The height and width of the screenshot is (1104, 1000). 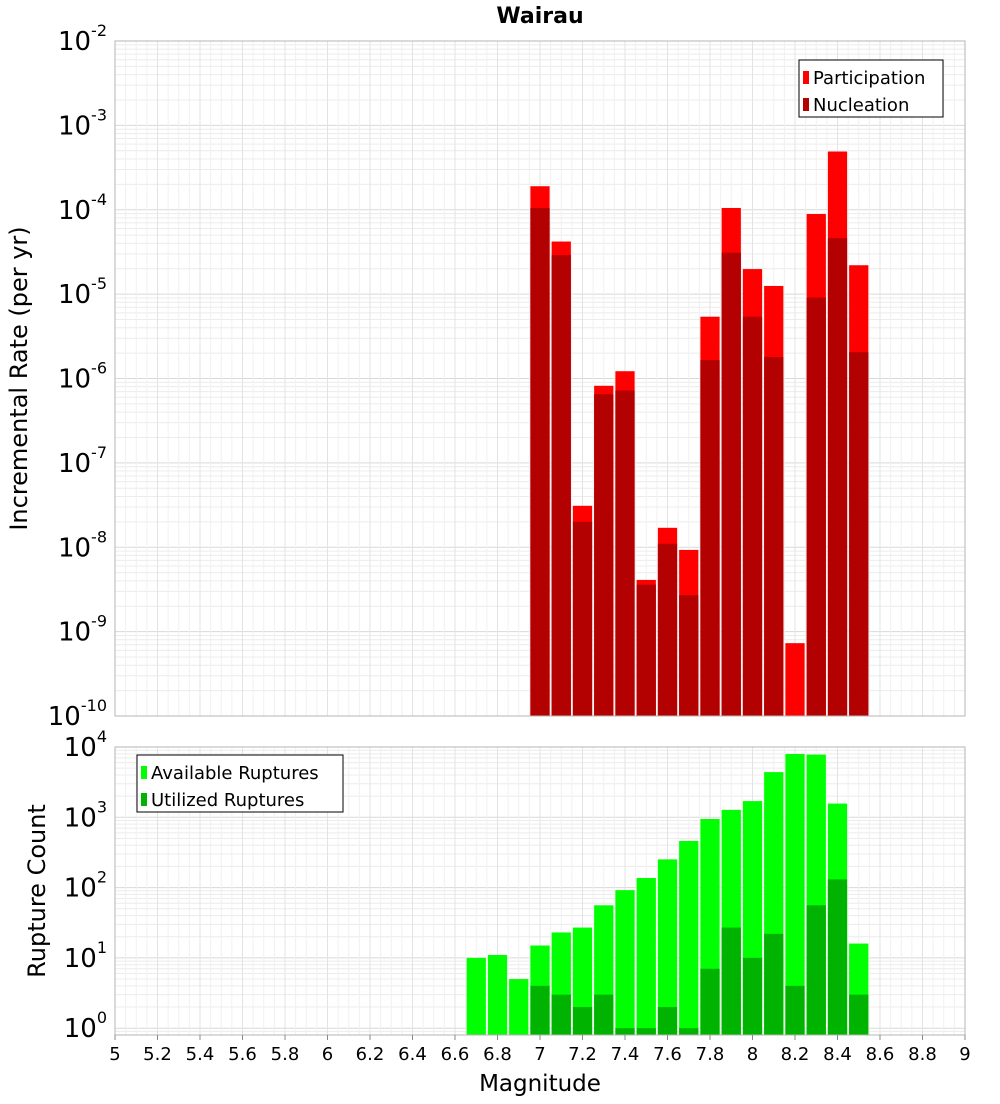 I want to click on legend-label: Available Ruptures, so click(x=235, y=773).